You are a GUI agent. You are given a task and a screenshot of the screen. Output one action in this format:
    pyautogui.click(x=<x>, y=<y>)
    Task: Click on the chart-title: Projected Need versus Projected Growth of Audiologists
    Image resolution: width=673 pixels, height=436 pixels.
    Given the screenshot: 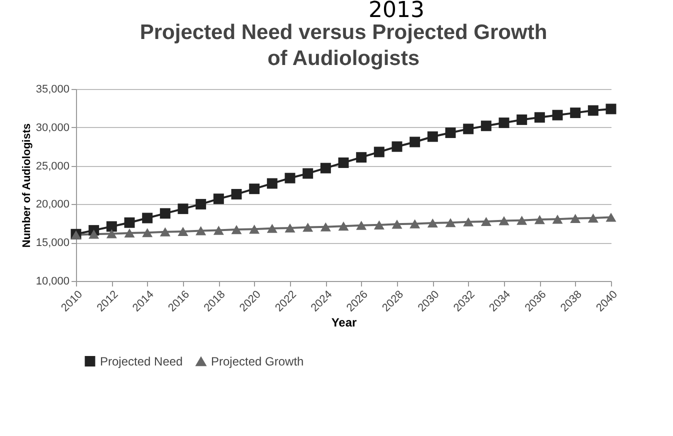 What is the action you would take?
    pyautogui.click(x=344, y=45)
    